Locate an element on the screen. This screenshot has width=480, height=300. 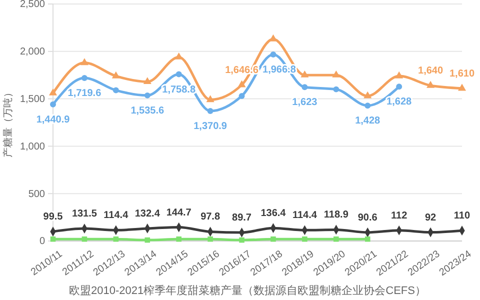
data-label: 1,623 is located at coordinates (305, 102).